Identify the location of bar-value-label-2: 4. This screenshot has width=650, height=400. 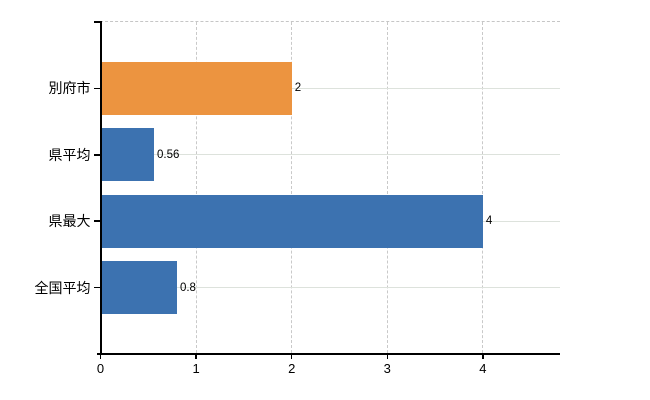
(489, 221).